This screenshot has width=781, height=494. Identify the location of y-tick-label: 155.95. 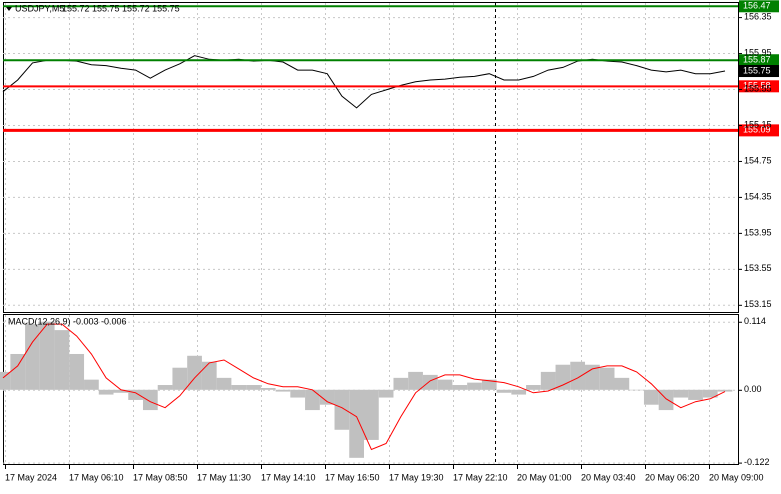
(758, 52).